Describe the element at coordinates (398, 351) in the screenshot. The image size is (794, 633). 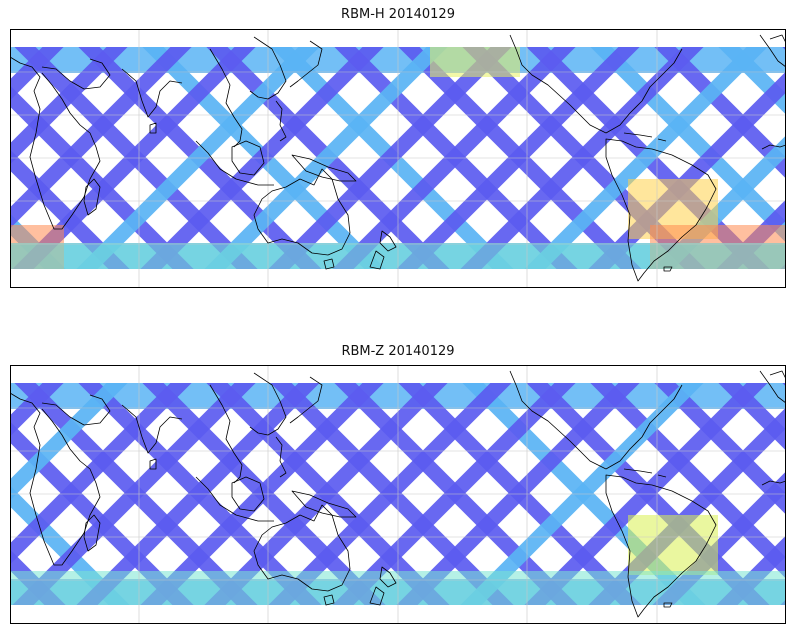
I see `panel-title-bottom: RBM-Z 20140129` at that location.